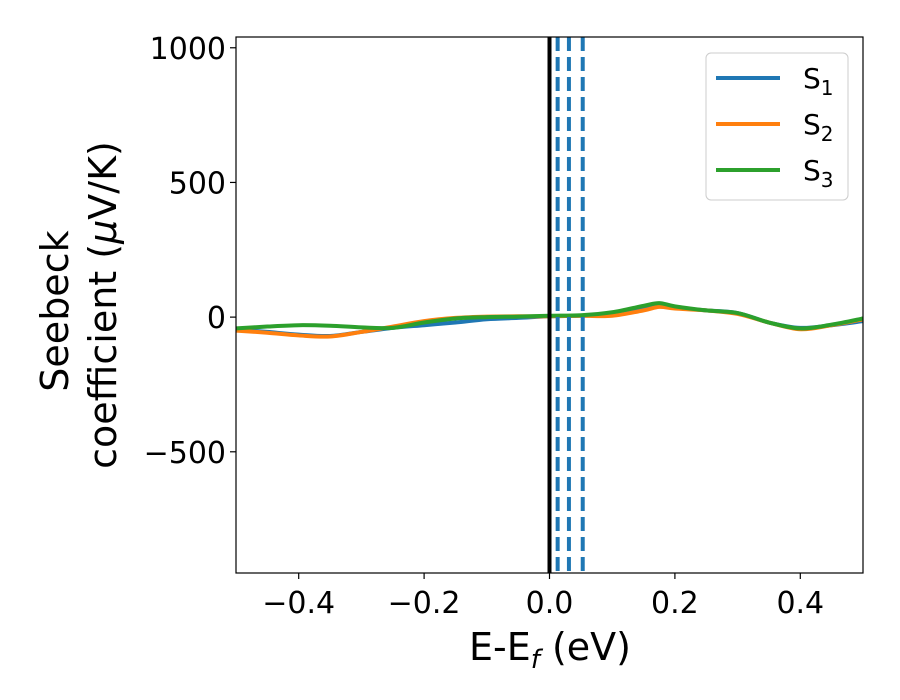  Describe the element at coordinates (818, 81) in the screenshot. I see `legend-label-s1: S1` at that location.